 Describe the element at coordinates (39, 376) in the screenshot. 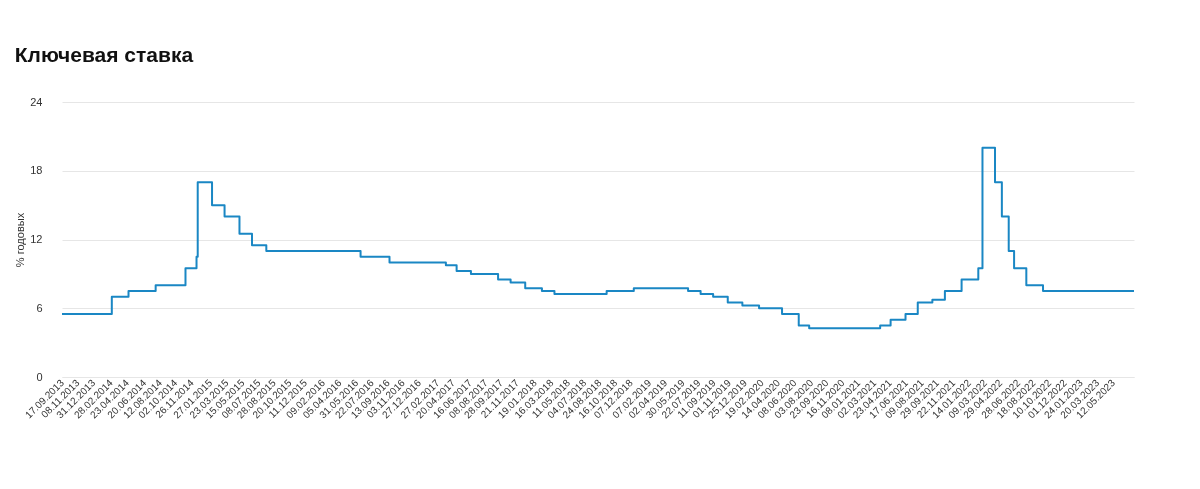

I see `y-tick-label: 0` at that location.